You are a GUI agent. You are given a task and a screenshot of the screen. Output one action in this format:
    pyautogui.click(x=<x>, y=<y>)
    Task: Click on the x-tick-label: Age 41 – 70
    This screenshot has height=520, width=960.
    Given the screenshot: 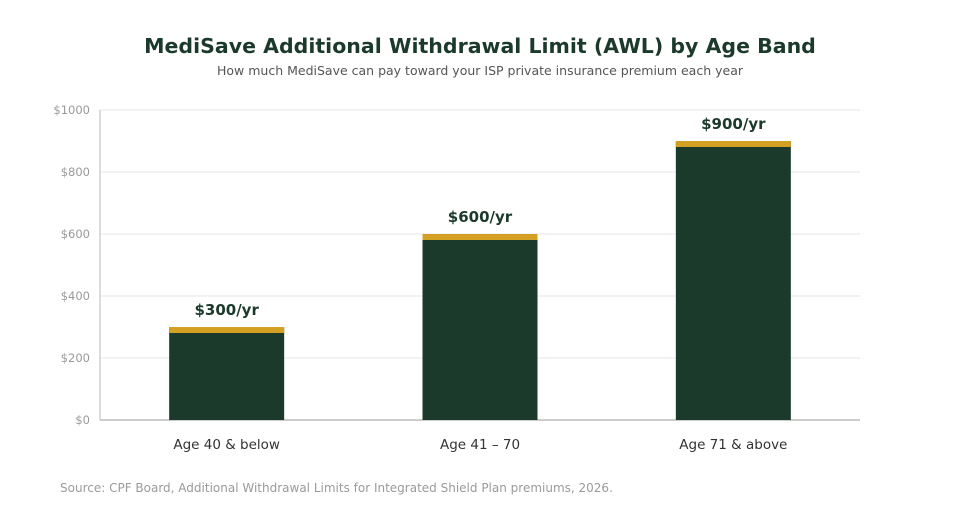 What is the action you would take?
    pyautogui.click(x=480, y=445)
    